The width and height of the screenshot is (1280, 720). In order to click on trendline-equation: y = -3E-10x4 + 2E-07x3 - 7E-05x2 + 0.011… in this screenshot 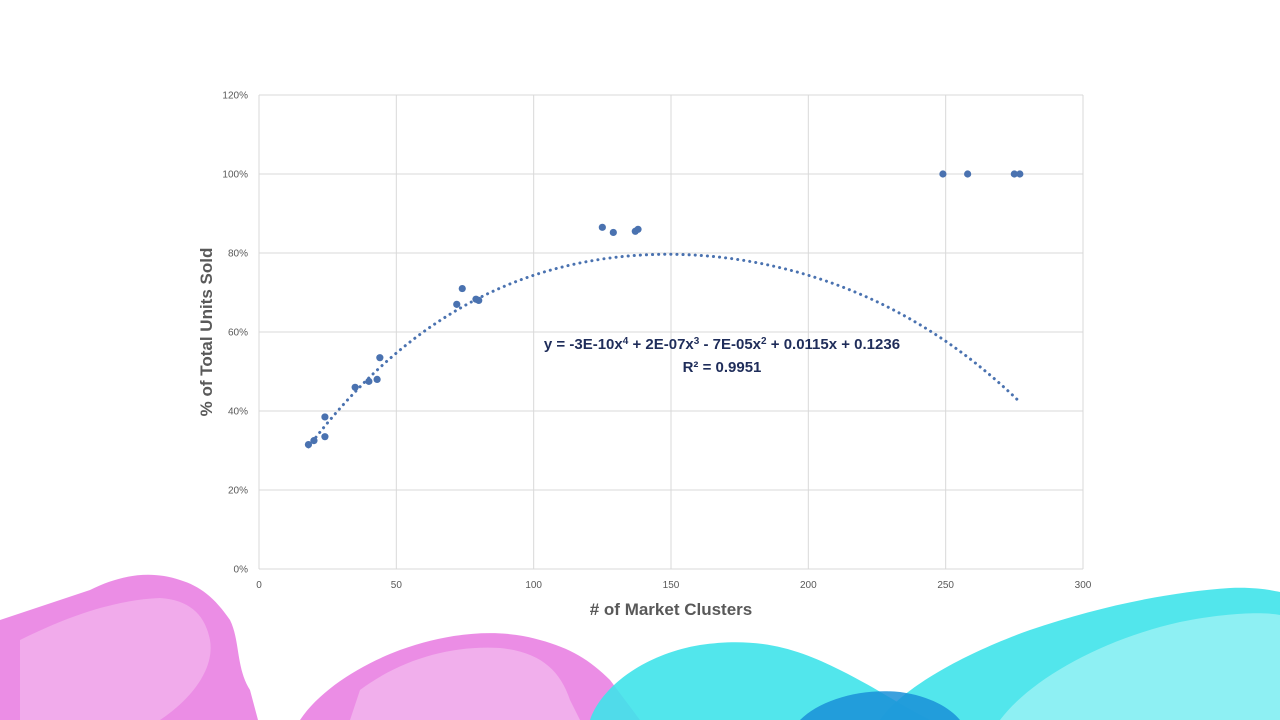, I will do `click(722, 345)`.